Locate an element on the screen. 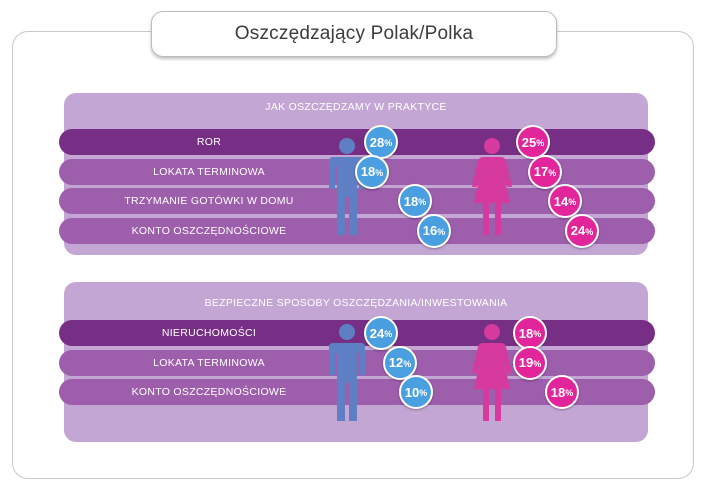  female-value-bubble: 25% is located at coordinates (533, 142).